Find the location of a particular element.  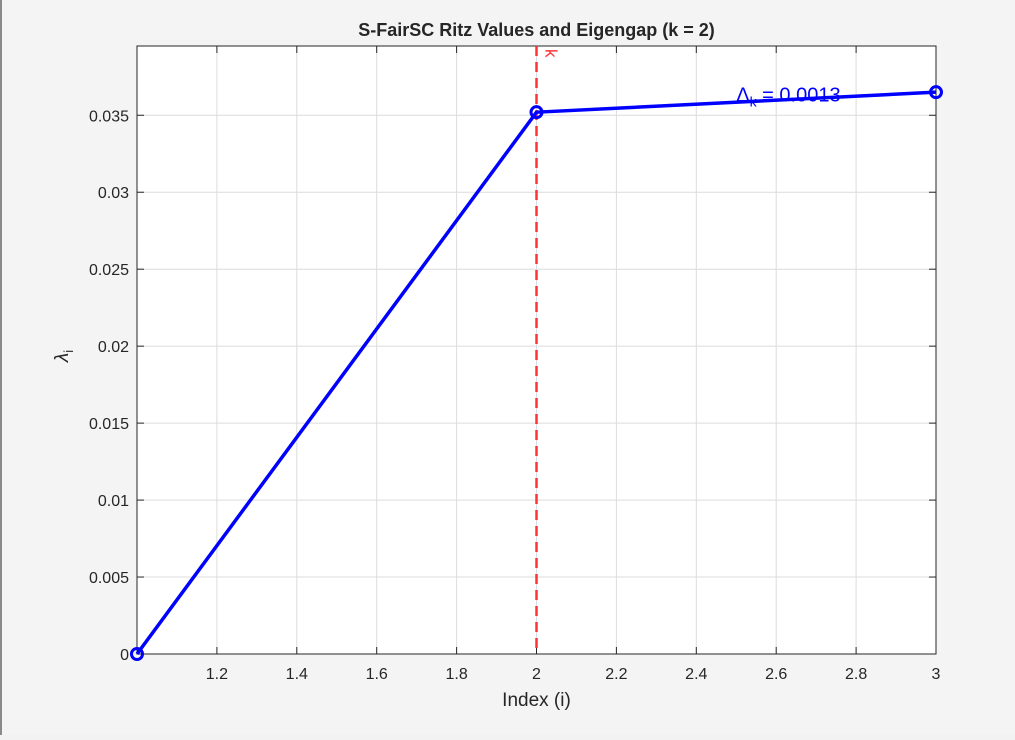

eigengap-annotation: Δk = 0.0013 is located at coordinates (788, 96).